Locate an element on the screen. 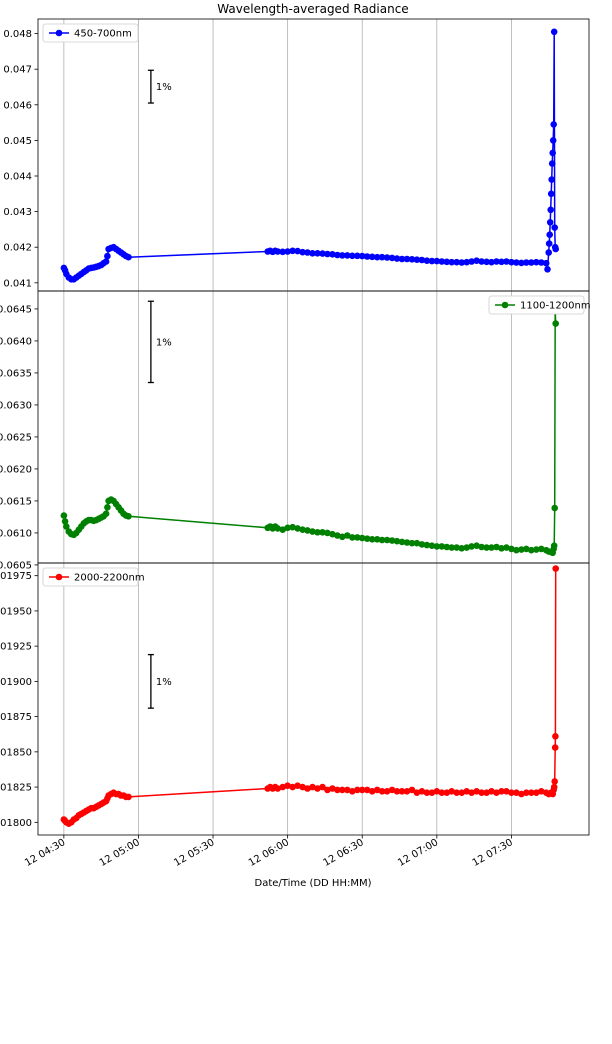  scale-bar: 1% is located at coordinates (159, 342).